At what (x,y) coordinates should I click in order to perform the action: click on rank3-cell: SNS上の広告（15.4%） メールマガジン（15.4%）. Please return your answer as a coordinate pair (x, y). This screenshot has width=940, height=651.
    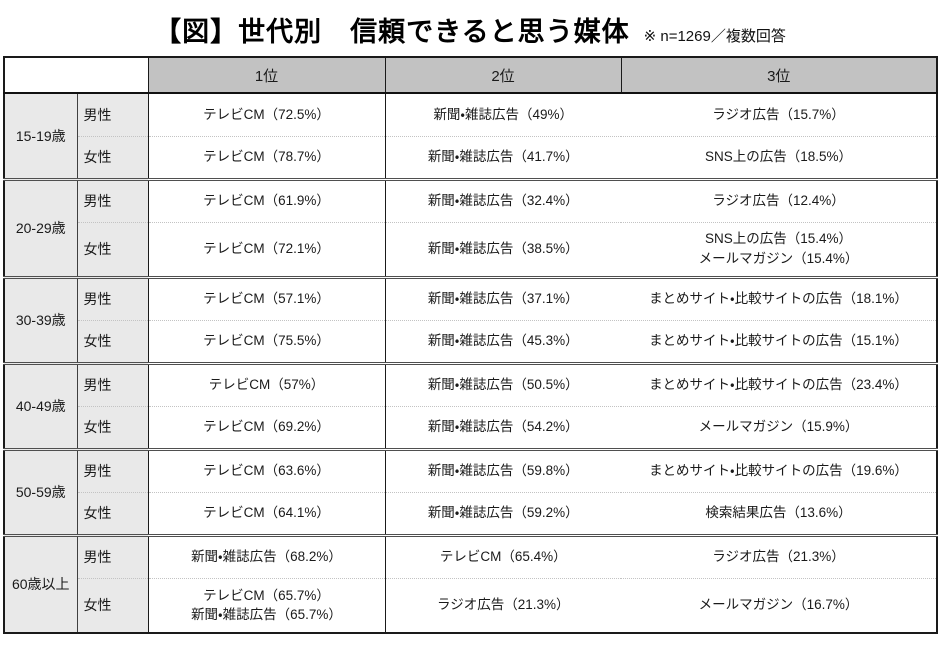
    Looking at the image, I should click on (779, 249).